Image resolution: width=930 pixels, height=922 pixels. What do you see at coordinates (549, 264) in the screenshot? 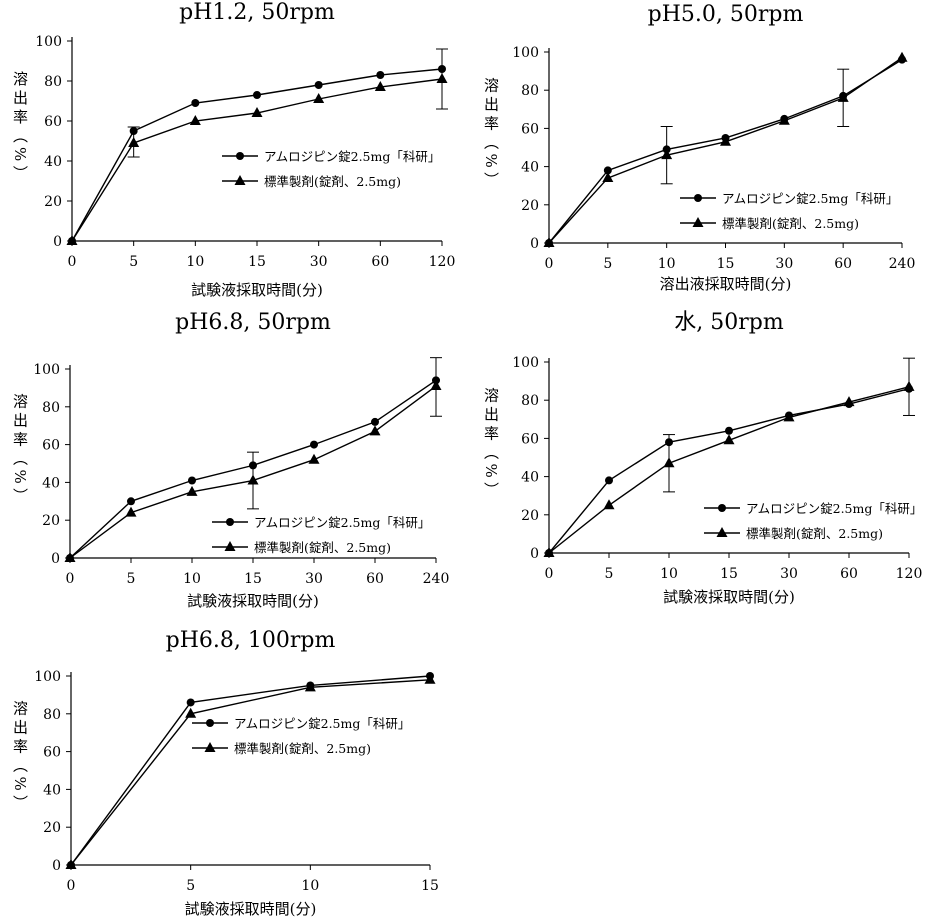
I see `x-tick-label: 0` at bounding box center [549, 264].